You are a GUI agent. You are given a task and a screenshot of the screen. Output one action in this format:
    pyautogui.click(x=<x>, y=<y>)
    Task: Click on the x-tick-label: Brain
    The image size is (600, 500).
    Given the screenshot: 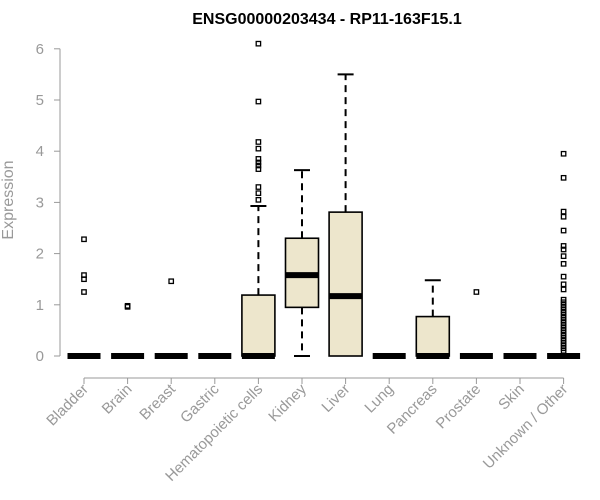 What is the action you would take?
    pyautogui.click(x=117, y=399)
    